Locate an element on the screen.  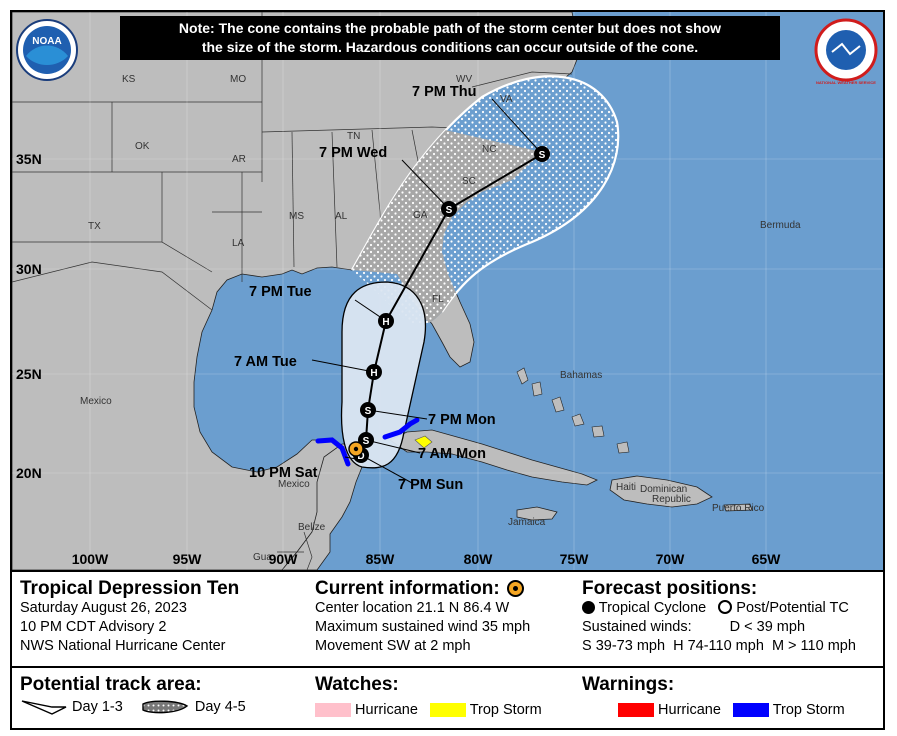
land-puerto-rico is located at coordinates (738, 507).